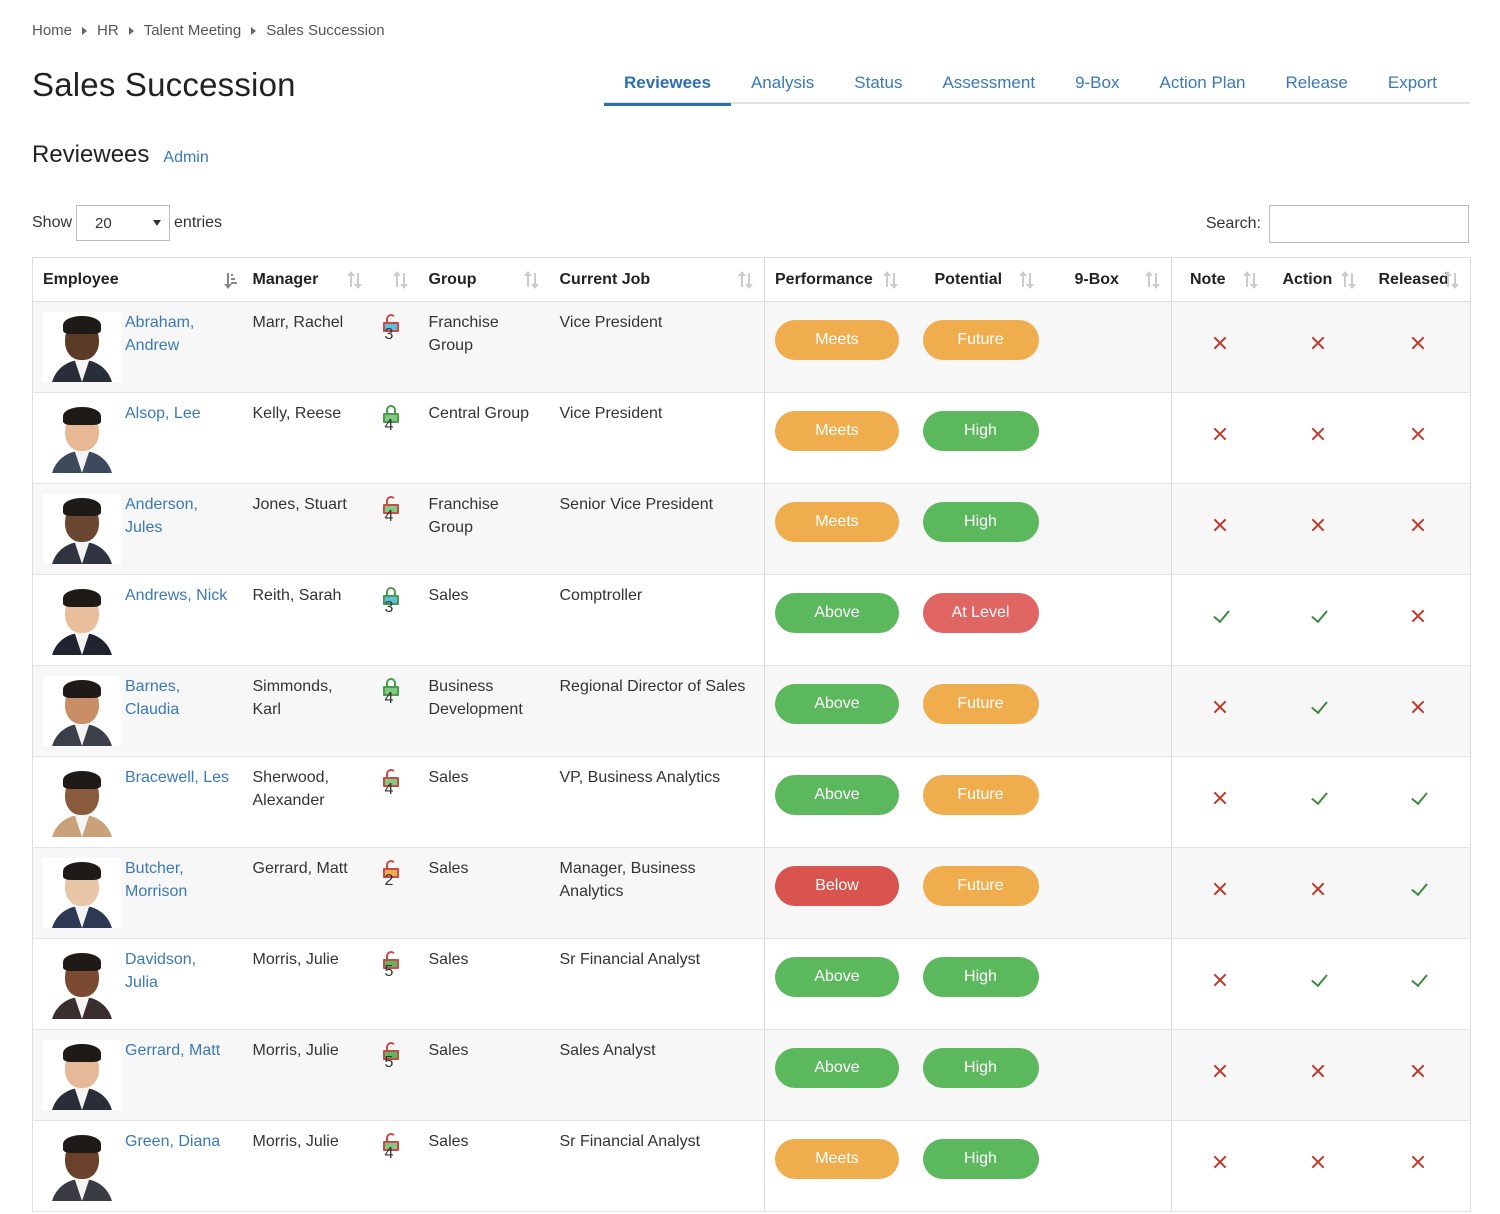 The width and height of the screenshot is (1500, 1214). What do you see at coordinates (177, 777) in the screenshot?
I see `employee-name-link: Bracewell, Les` at bounding box center [177, 777].